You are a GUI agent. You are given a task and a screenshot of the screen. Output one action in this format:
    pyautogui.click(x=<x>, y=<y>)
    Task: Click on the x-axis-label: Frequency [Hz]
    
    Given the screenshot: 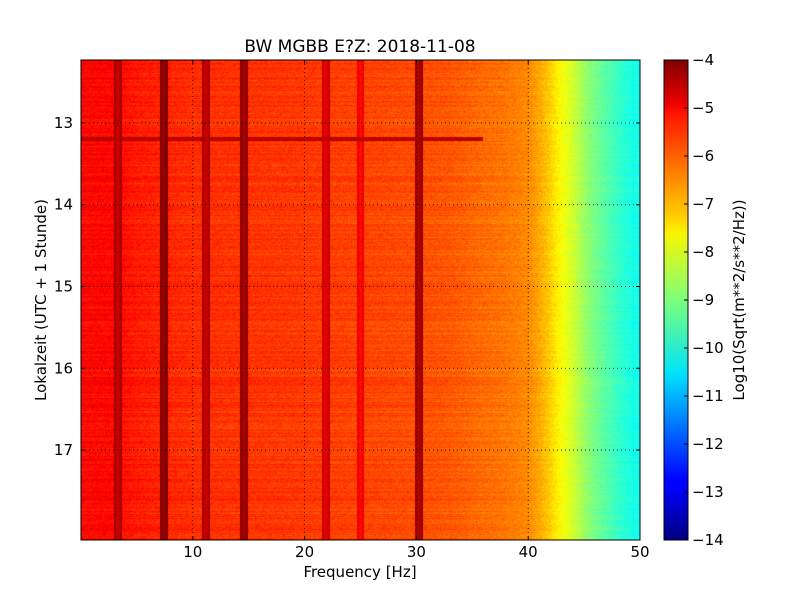 What is the action you would take?
    pyautogui.click(x=359, y=572)
    